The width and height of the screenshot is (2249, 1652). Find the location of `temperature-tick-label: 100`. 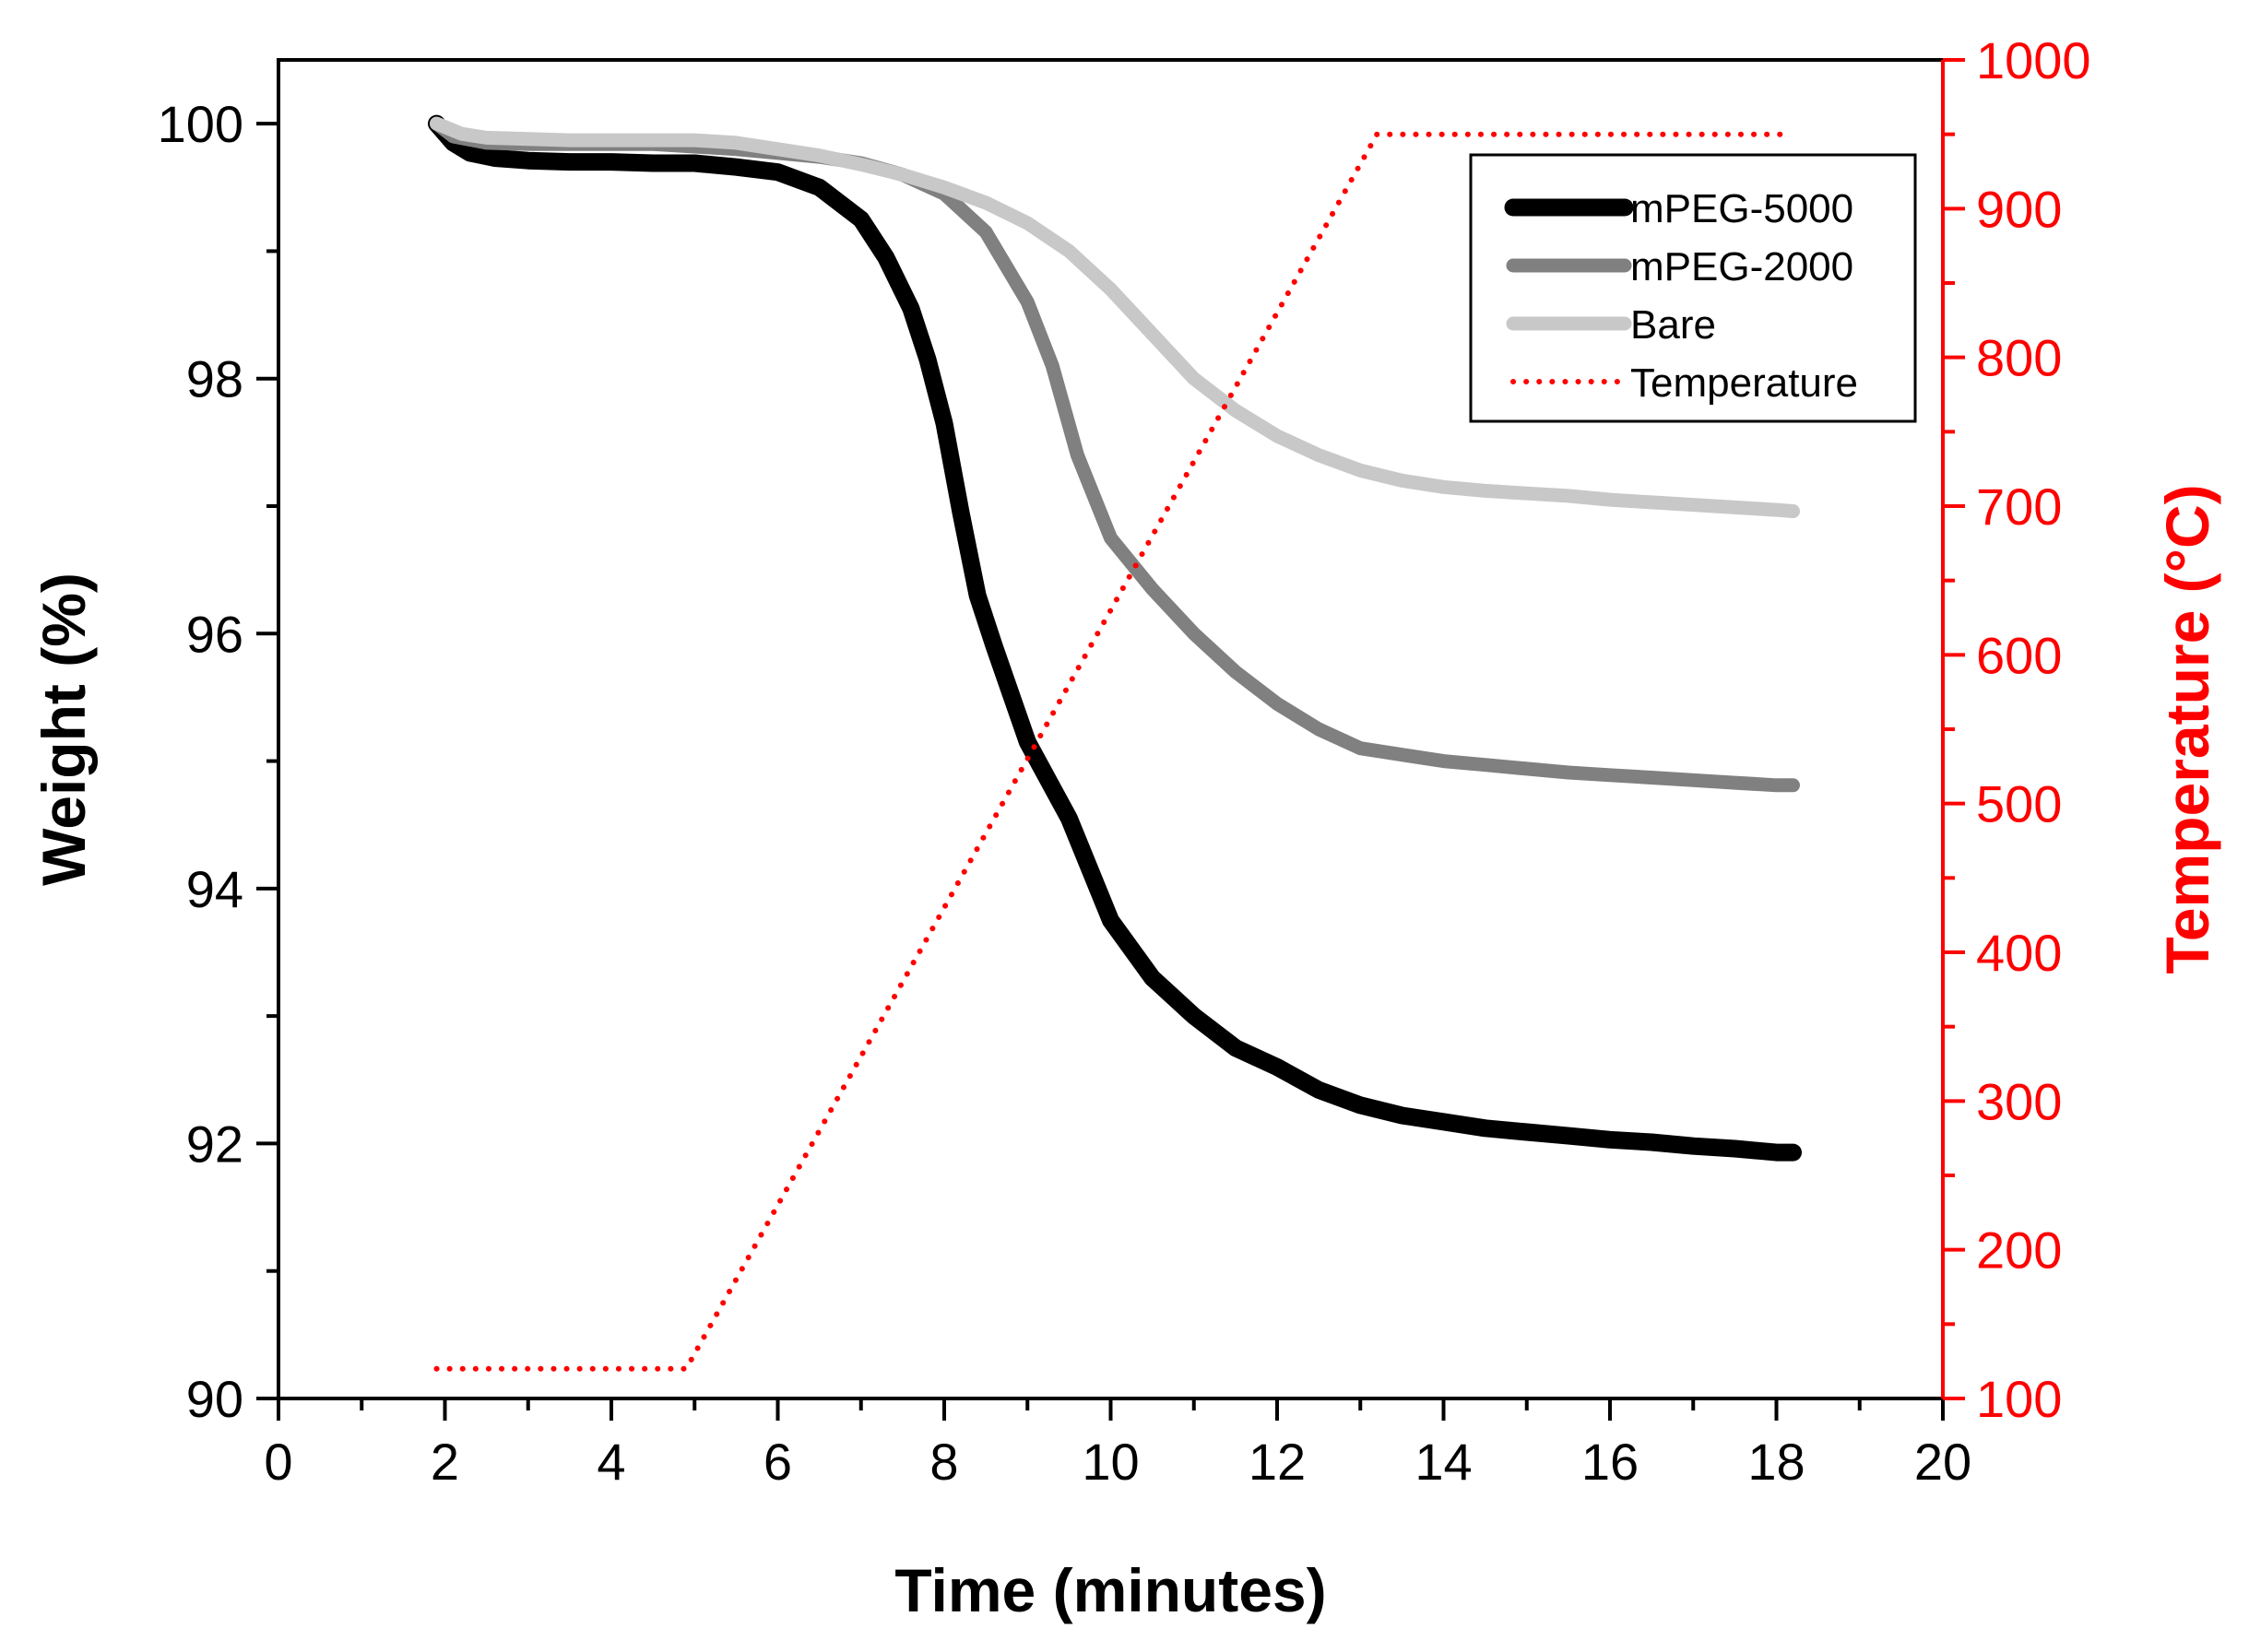

temperature-tick-label: 100 is located at coordinates (2019, 1399).